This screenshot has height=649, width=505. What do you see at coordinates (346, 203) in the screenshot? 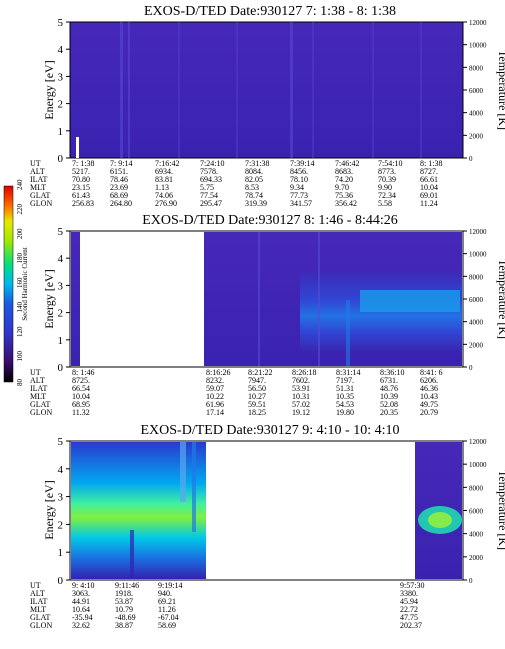
I see `table-cell: 356.42` at bounding box center [346, 203].